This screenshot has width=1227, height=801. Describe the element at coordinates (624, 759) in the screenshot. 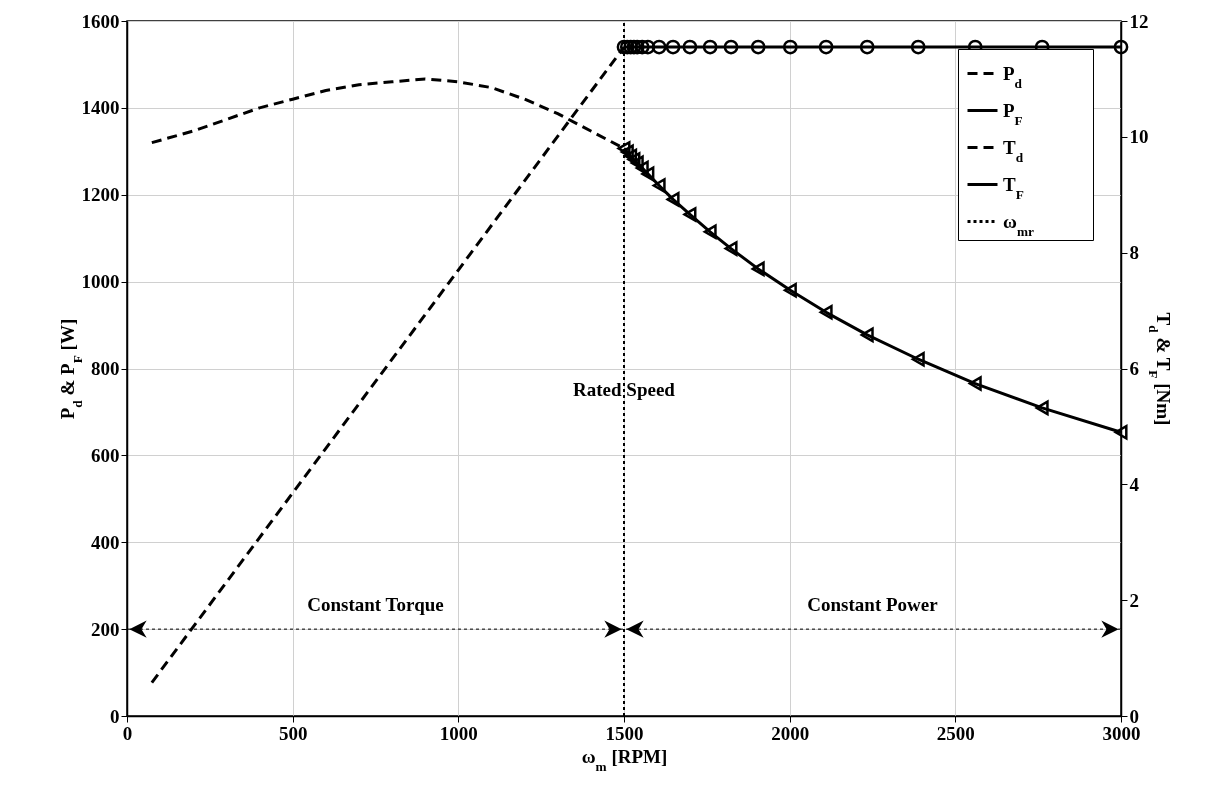

I see `x-axis-title: ω$_{m}$ [RPM]` at that location.